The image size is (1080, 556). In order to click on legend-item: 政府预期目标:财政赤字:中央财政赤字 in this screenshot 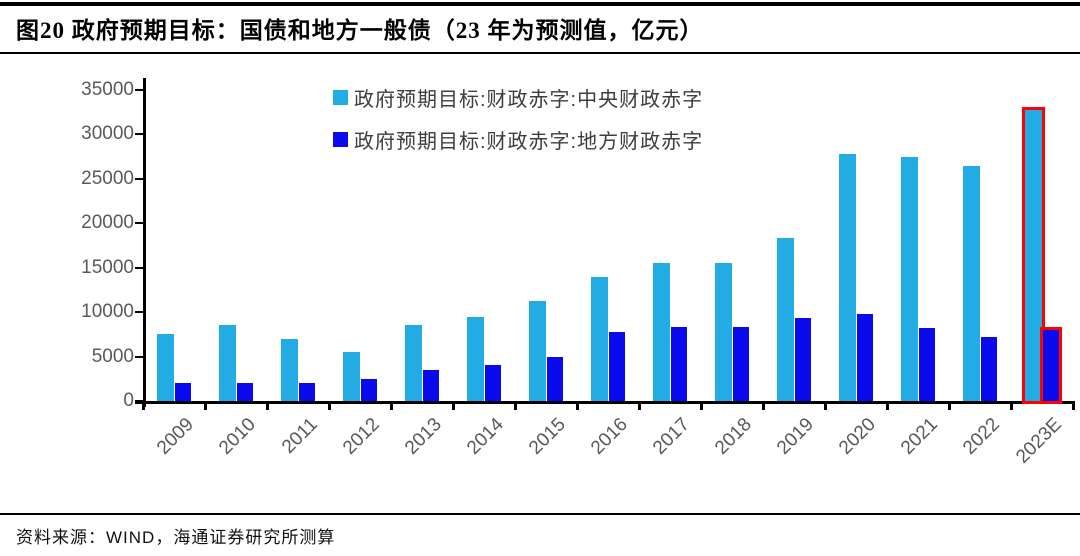, I will do `click(518, 97)`.